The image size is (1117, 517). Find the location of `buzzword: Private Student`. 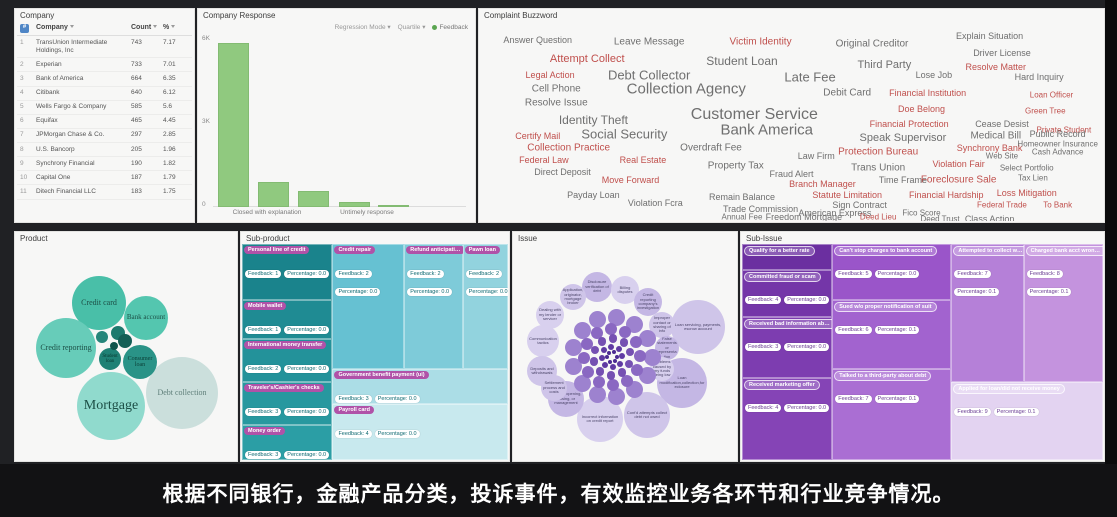

buzzword: Private Student is located at coordinates (1064, 130).